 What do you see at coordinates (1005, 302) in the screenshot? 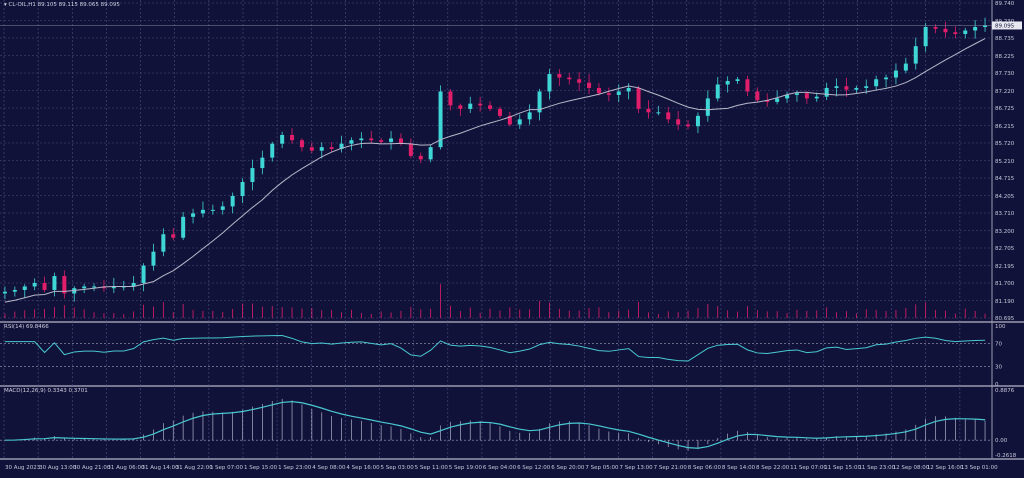
I see `price-tick: 81.190` at bounding box center [1005, 302].